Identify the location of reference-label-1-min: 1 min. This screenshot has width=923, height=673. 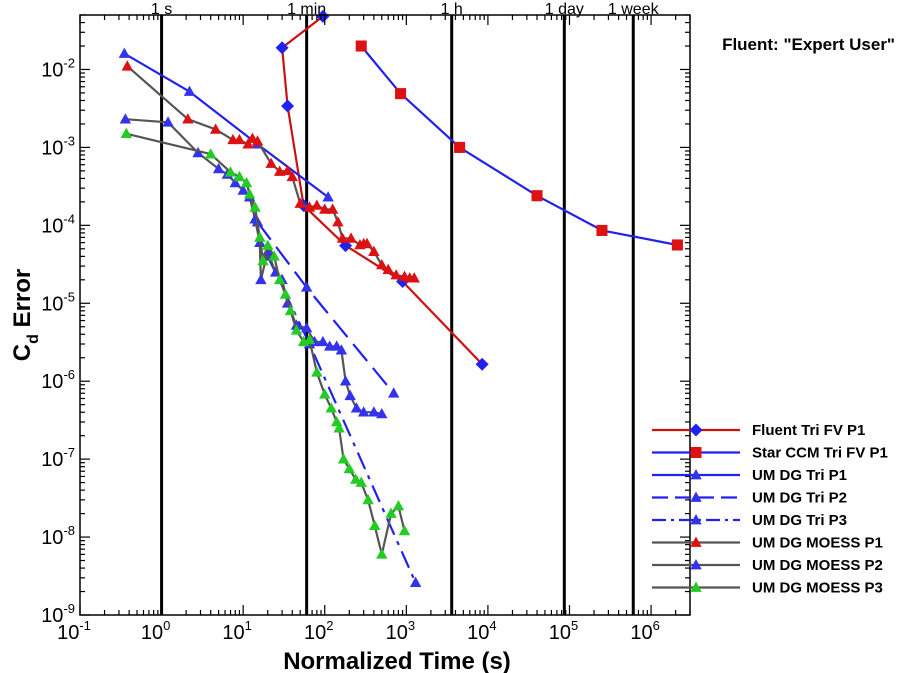
(306, 9).